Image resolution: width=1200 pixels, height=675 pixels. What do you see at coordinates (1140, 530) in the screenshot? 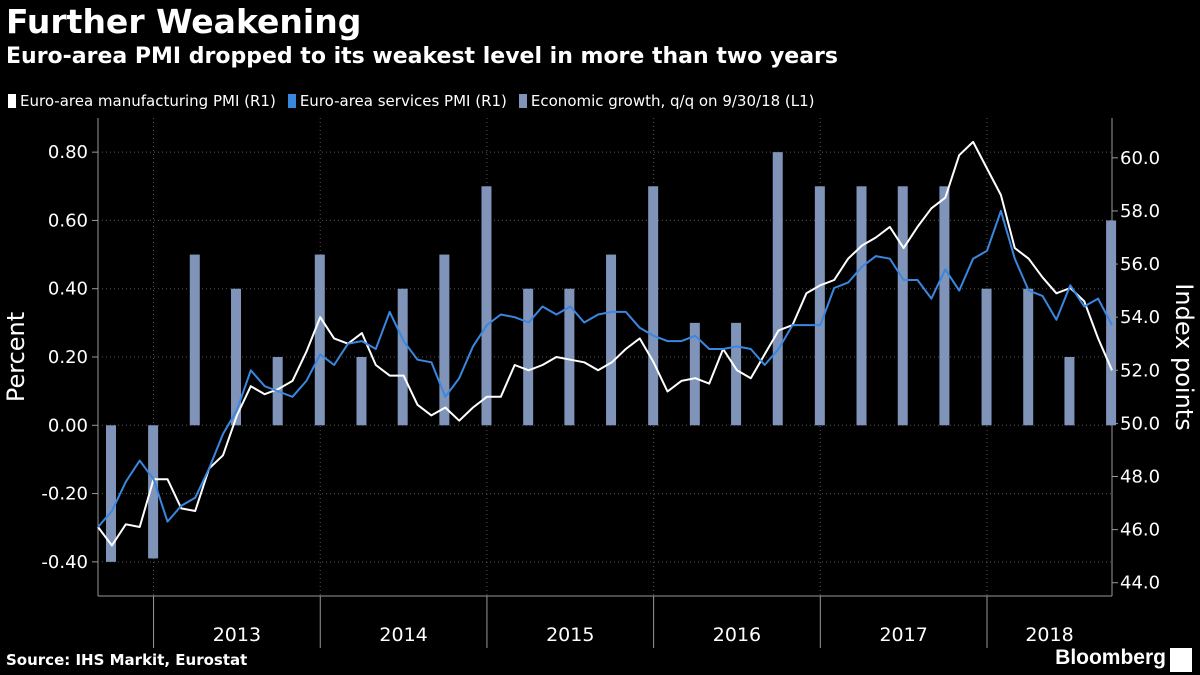
I see `right-tick-label: 46.0` at bounding box center [1140, 530].